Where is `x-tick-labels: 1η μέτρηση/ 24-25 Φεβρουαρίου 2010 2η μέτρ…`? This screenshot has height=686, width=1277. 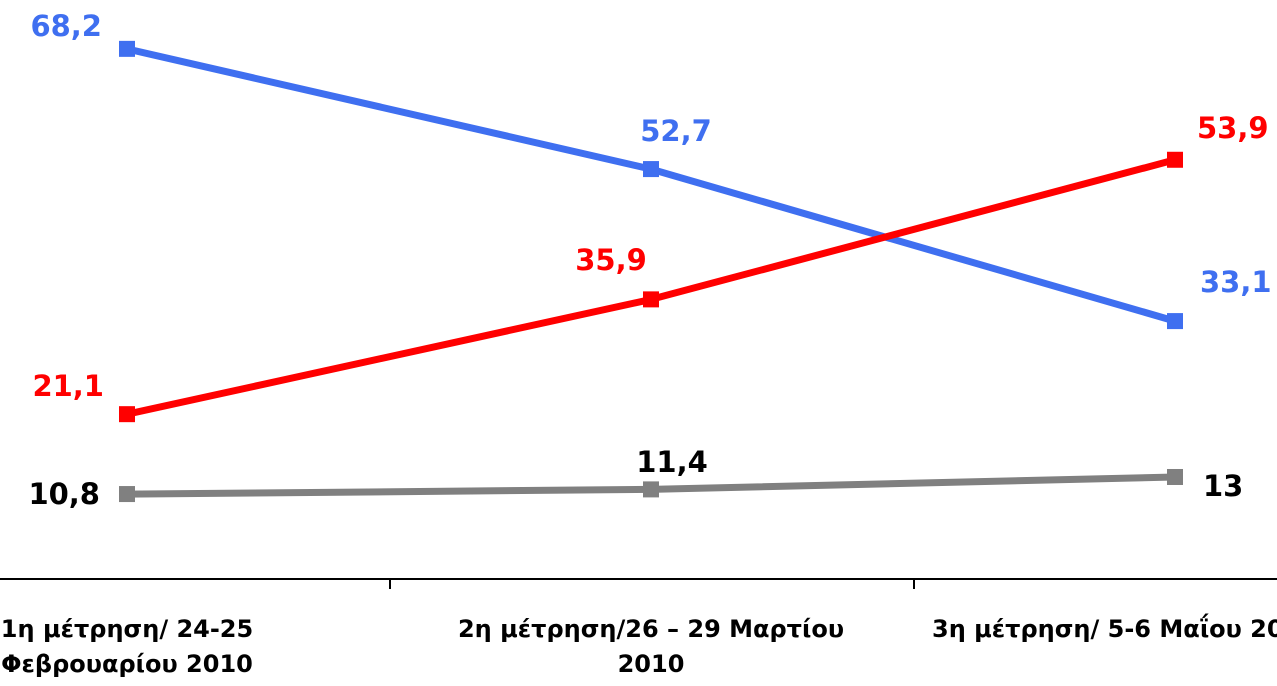 x-tick-labels: 1η μέτρηση/ 24-25 Φεβρουαρίου 2010 2η μέτρ… is located at coordinates (639, 645).